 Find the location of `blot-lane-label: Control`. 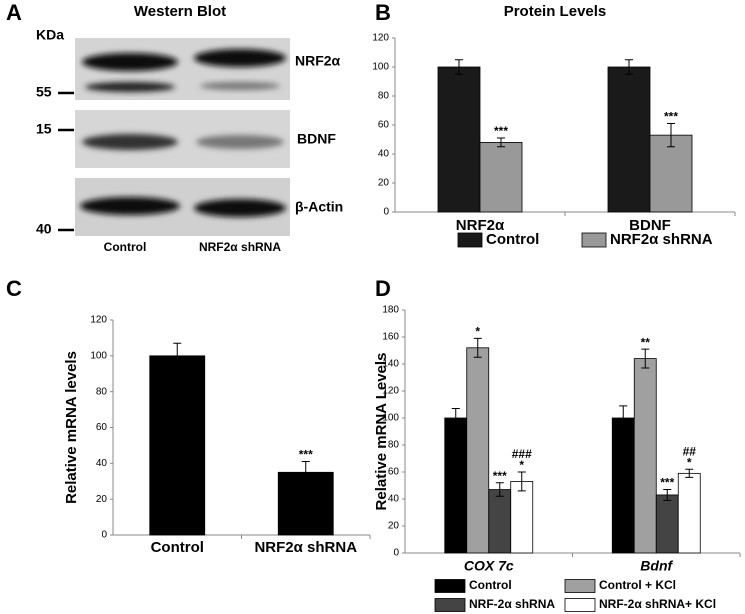

blot-lane-label: Control is located at coordinates (125, 247).